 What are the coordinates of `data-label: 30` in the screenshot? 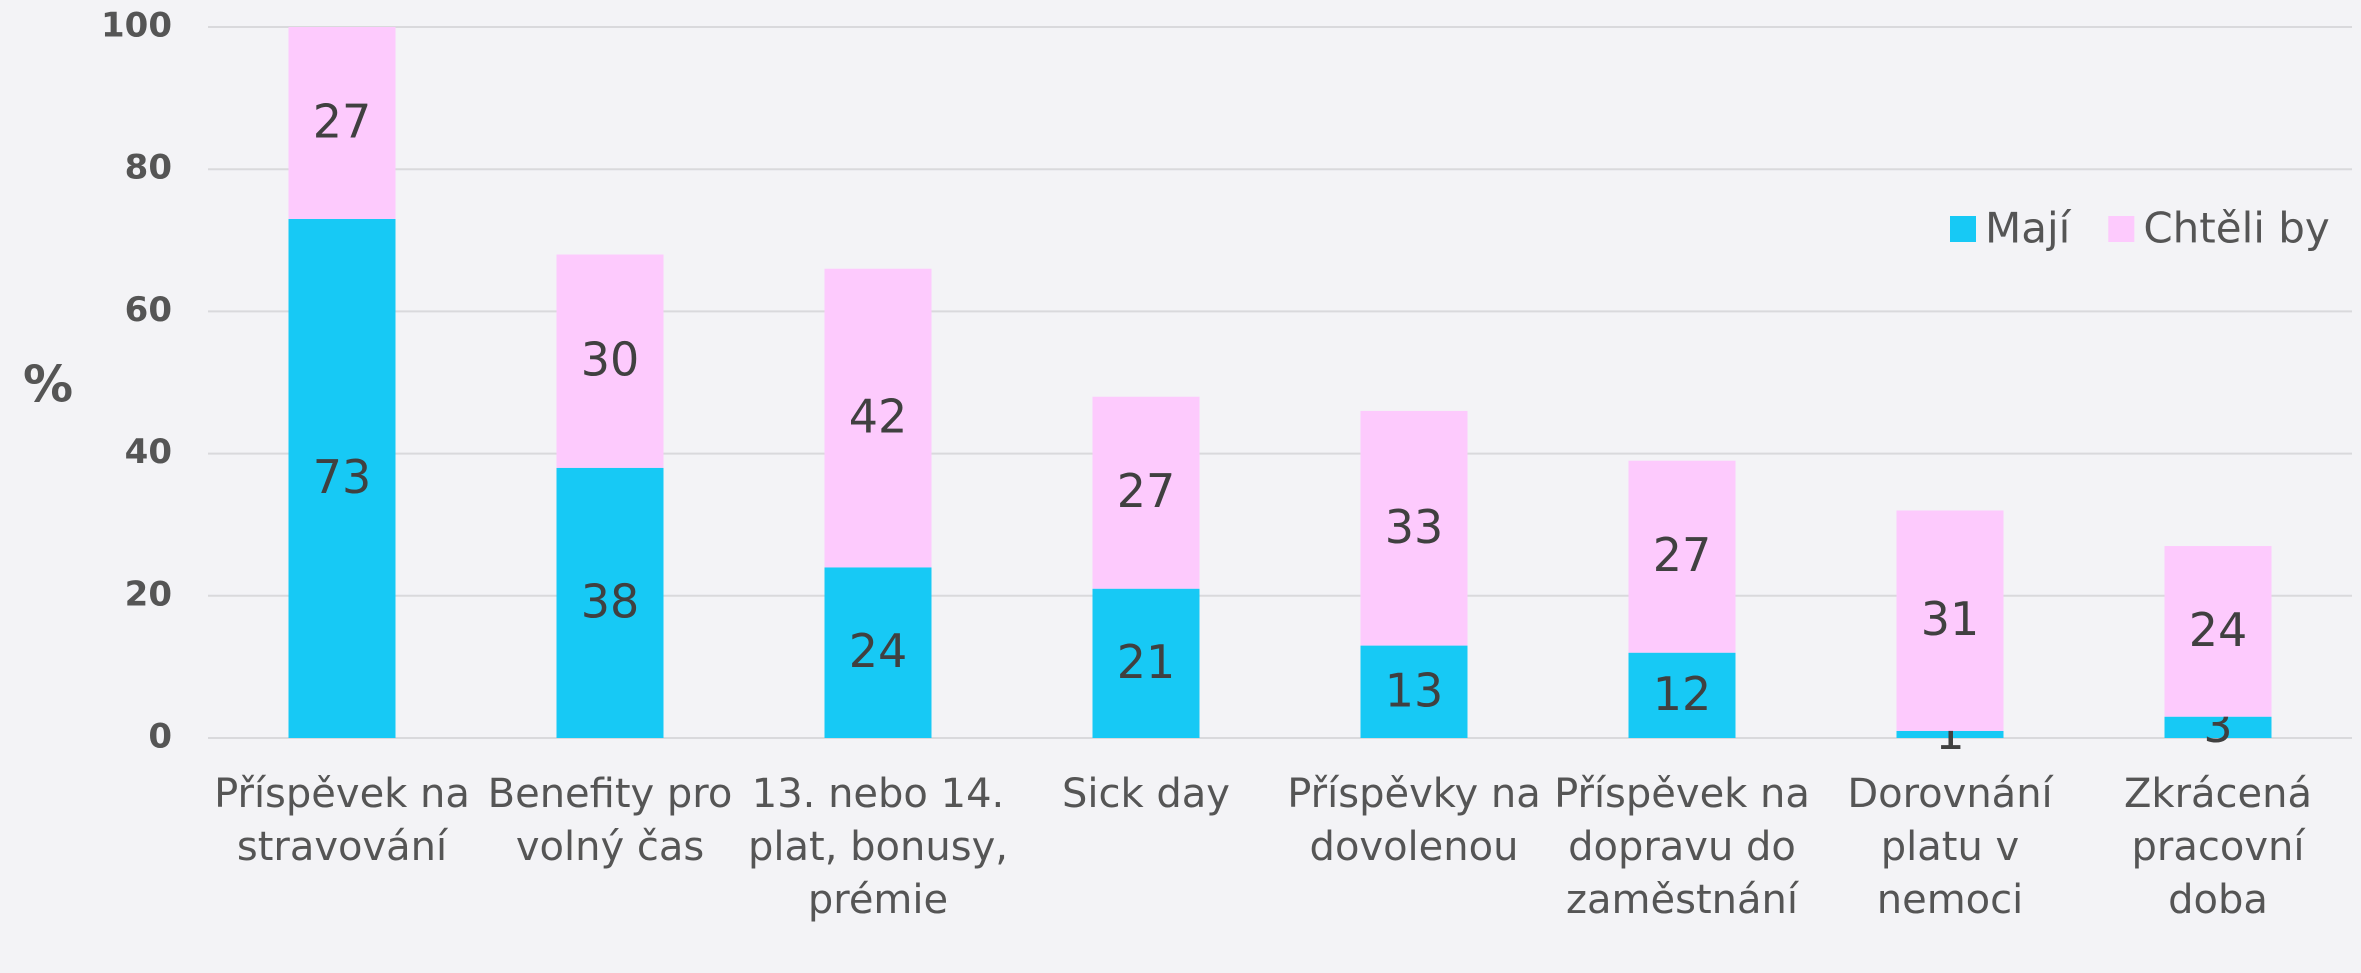 It's located at (610, 360).